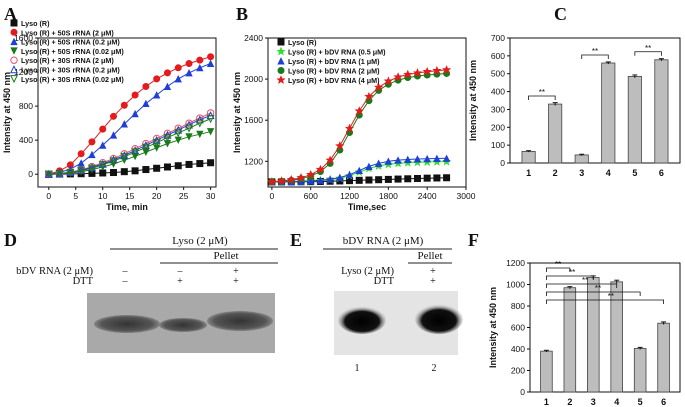 This screenshot has width=685, height=407. I want to click on x-tick-label: 2, so click(555, 173).